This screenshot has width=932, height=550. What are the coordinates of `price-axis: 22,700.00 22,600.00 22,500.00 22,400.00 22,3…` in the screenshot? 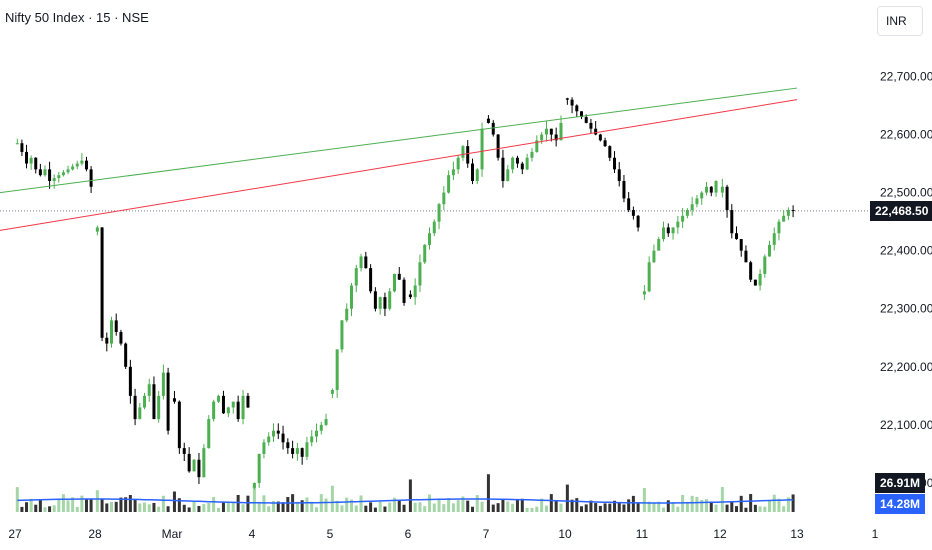 It's located at (906, 279).